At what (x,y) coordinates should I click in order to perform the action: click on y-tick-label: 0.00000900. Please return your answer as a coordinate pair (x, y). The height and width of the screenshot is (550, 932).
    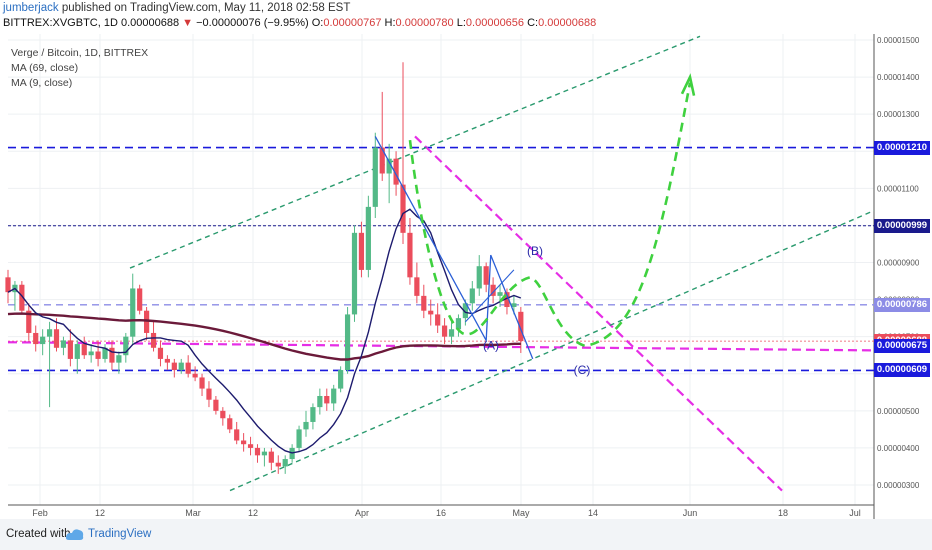
    Looking at the image, I should click on (898, 263).